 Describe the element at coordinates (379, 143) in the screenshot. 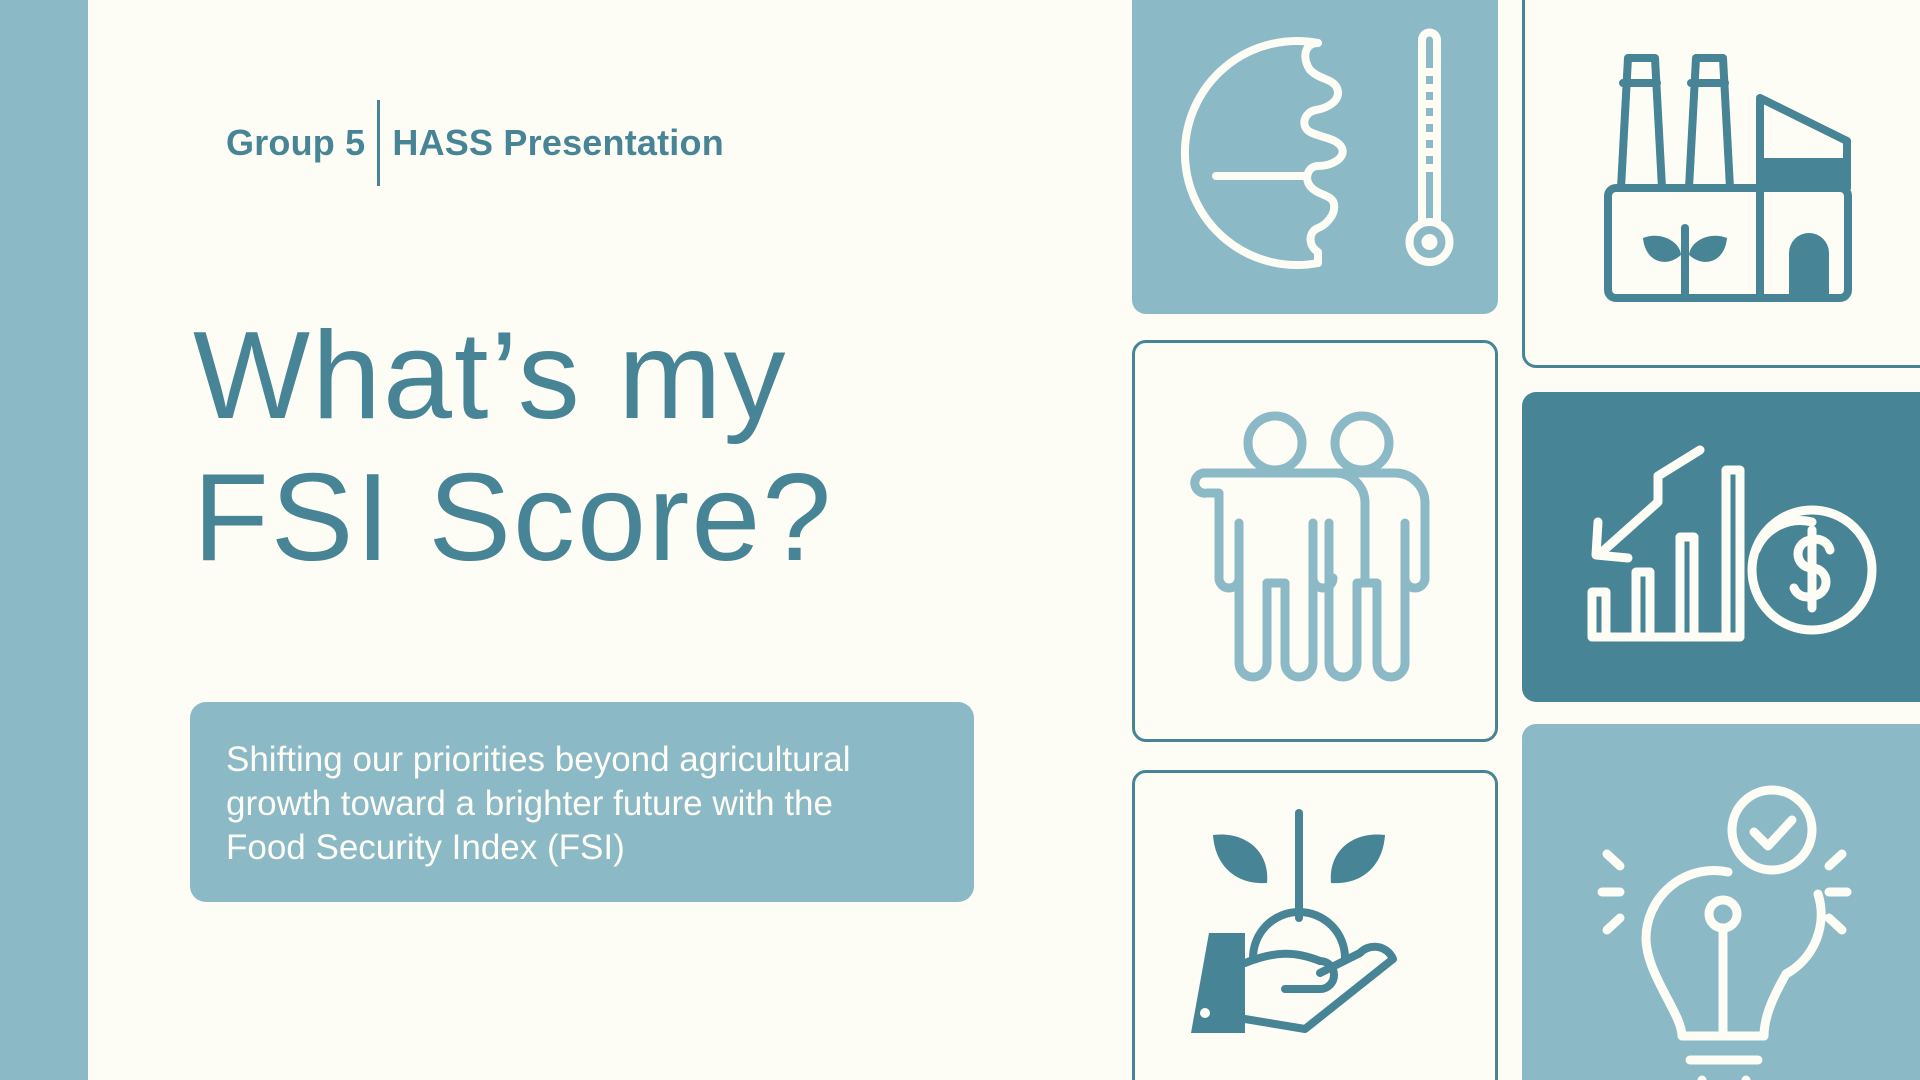

I see `header-divider` at that location.